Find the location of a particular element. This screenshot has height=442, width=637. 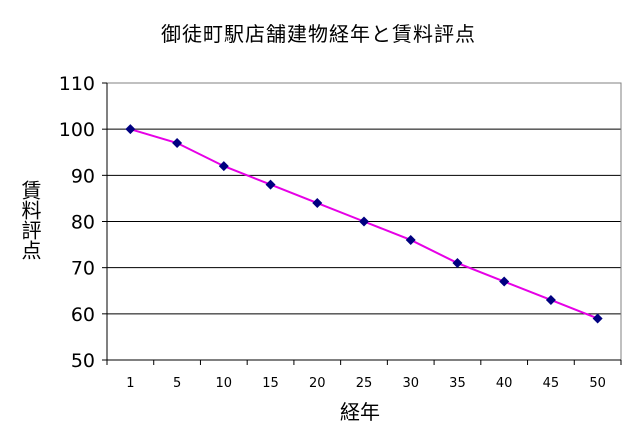

chart-title: 御徒町駅店舗建物経年と賃料評点 is located at coordinates (318, 34).